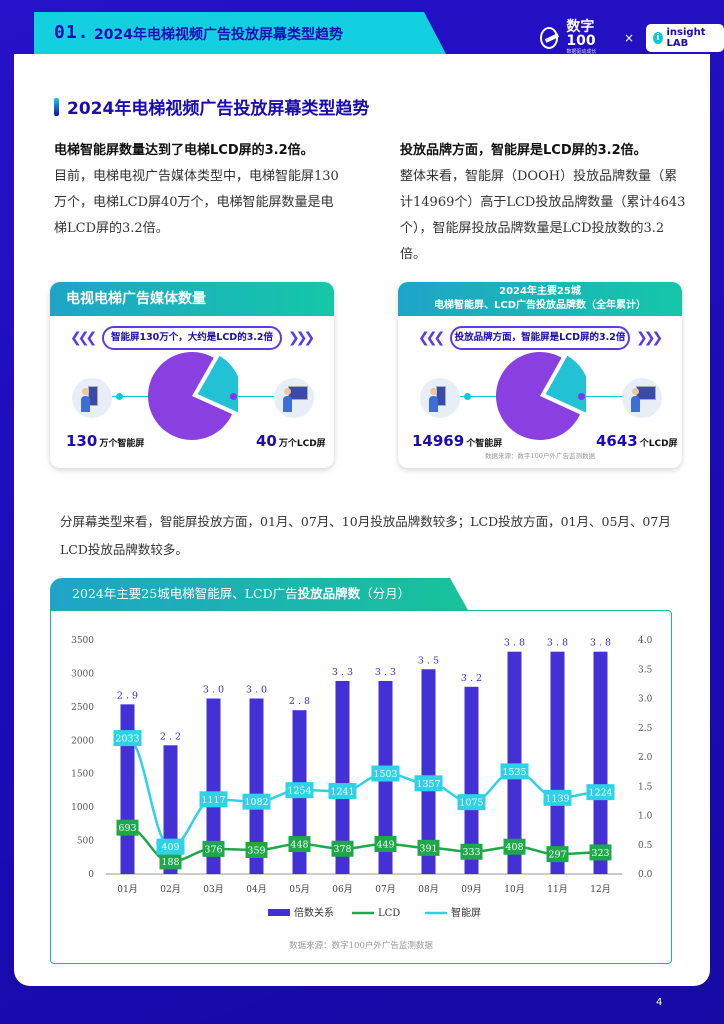  Describe the element at coordinates (329, 593) in the screenshot. I see `chart-title-bold: 投放品牌数` at that location.